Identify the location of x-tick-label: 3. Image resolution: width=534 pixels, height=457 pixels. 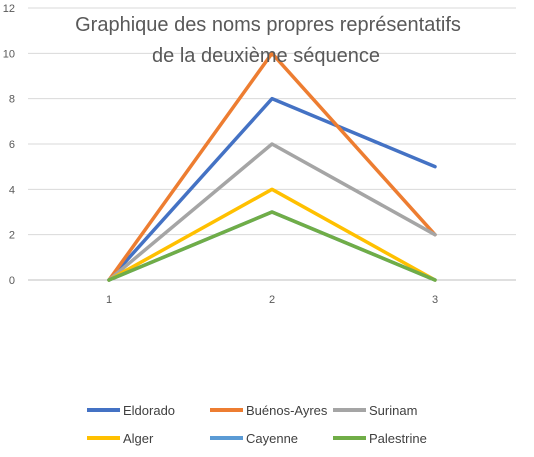
(435, 300).